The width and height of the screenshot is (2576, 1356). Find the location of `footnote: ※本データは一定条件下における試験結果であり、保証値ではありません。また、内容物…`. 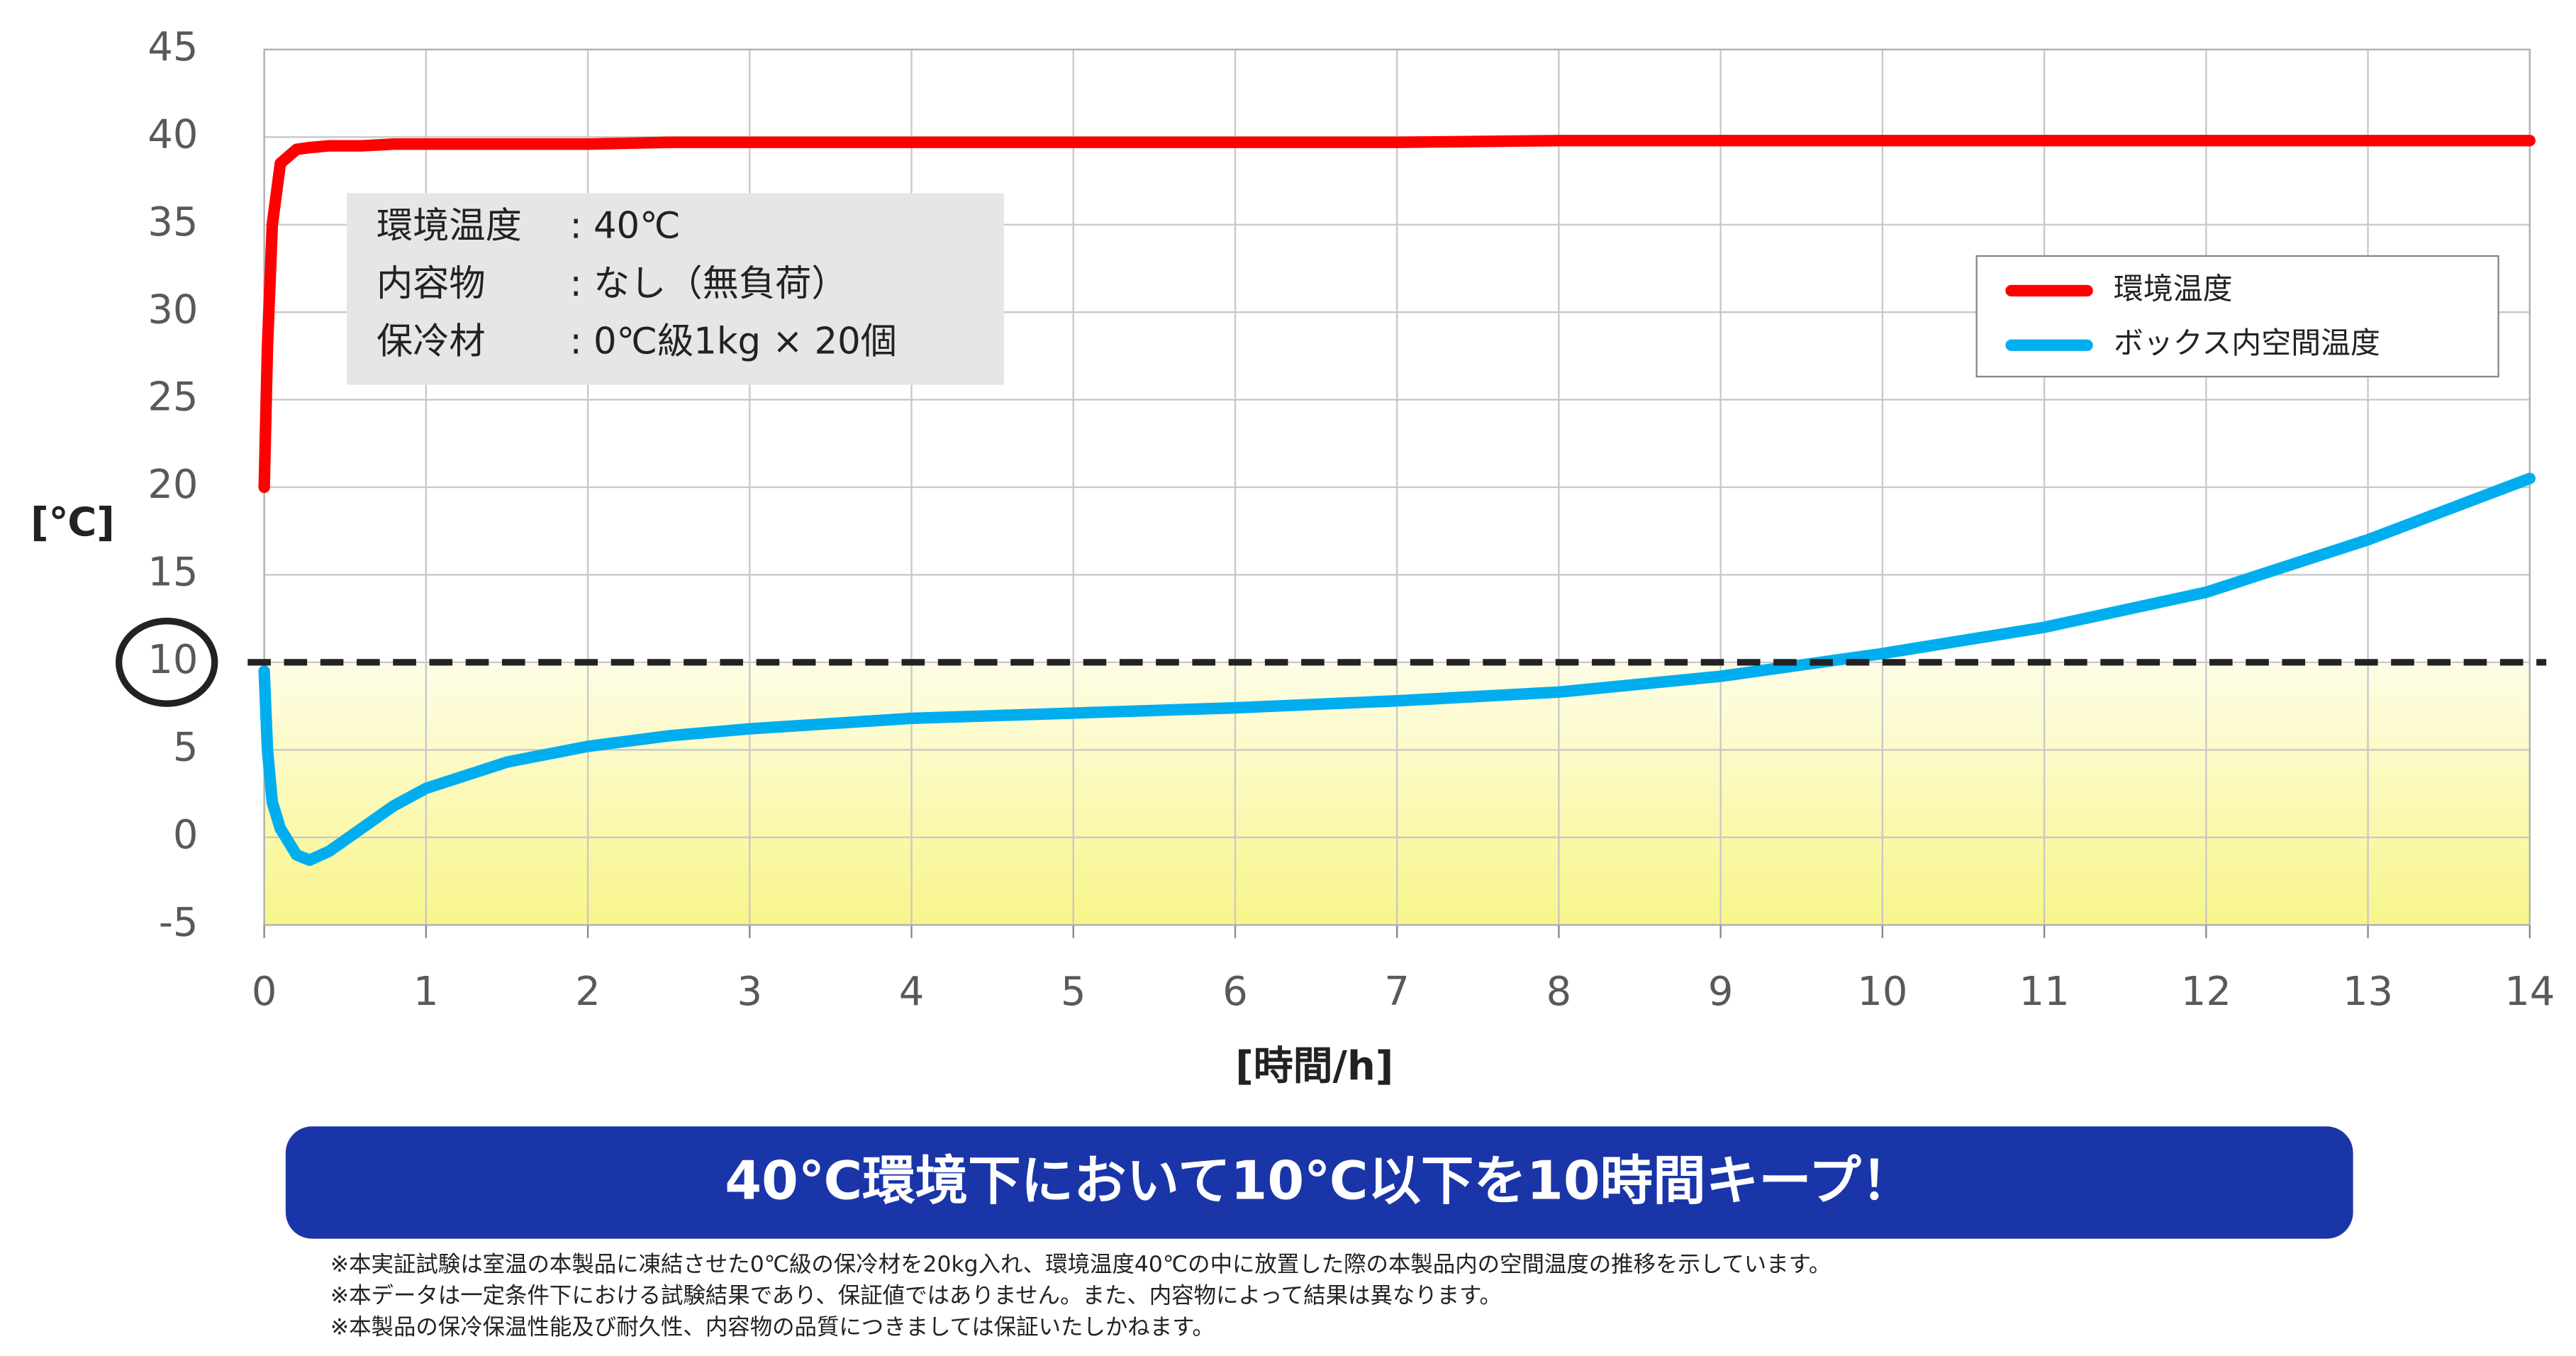

footnote: ※本データは一定条件下における試験結果であり、保証値ではありません。また、内容物… is located at coordinates (916, 1295).